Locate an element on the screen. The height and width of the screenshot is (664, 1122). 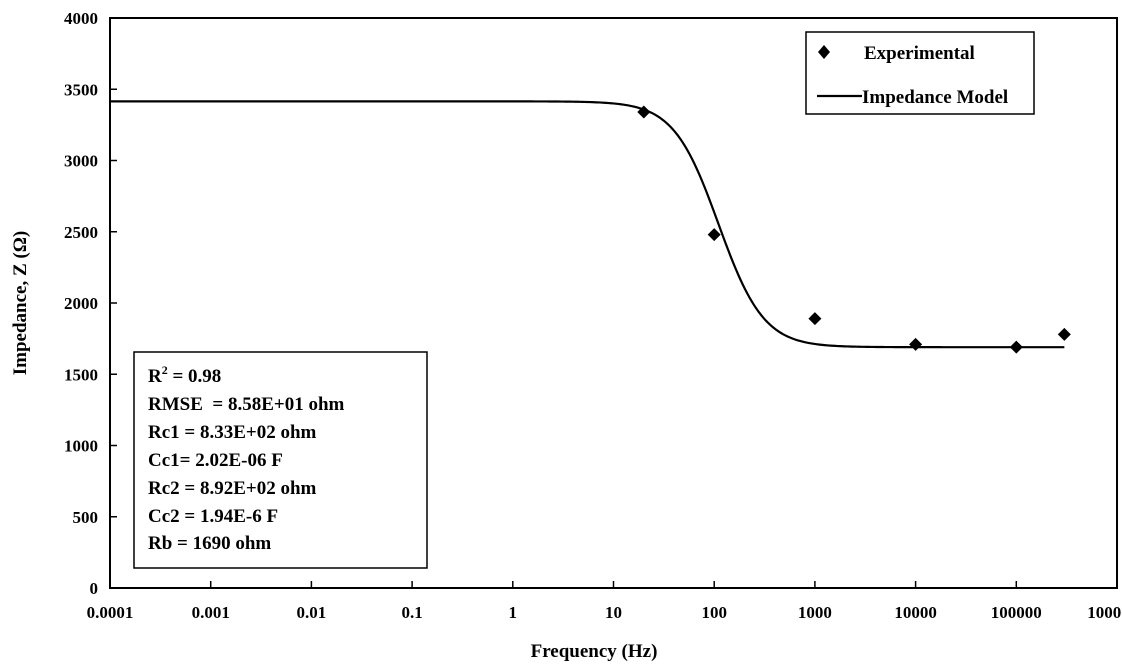
y-axis-ticks: 0 500 1000 1500 2000 2500 3000 3500 4000 is located at coordinates (90, 303).